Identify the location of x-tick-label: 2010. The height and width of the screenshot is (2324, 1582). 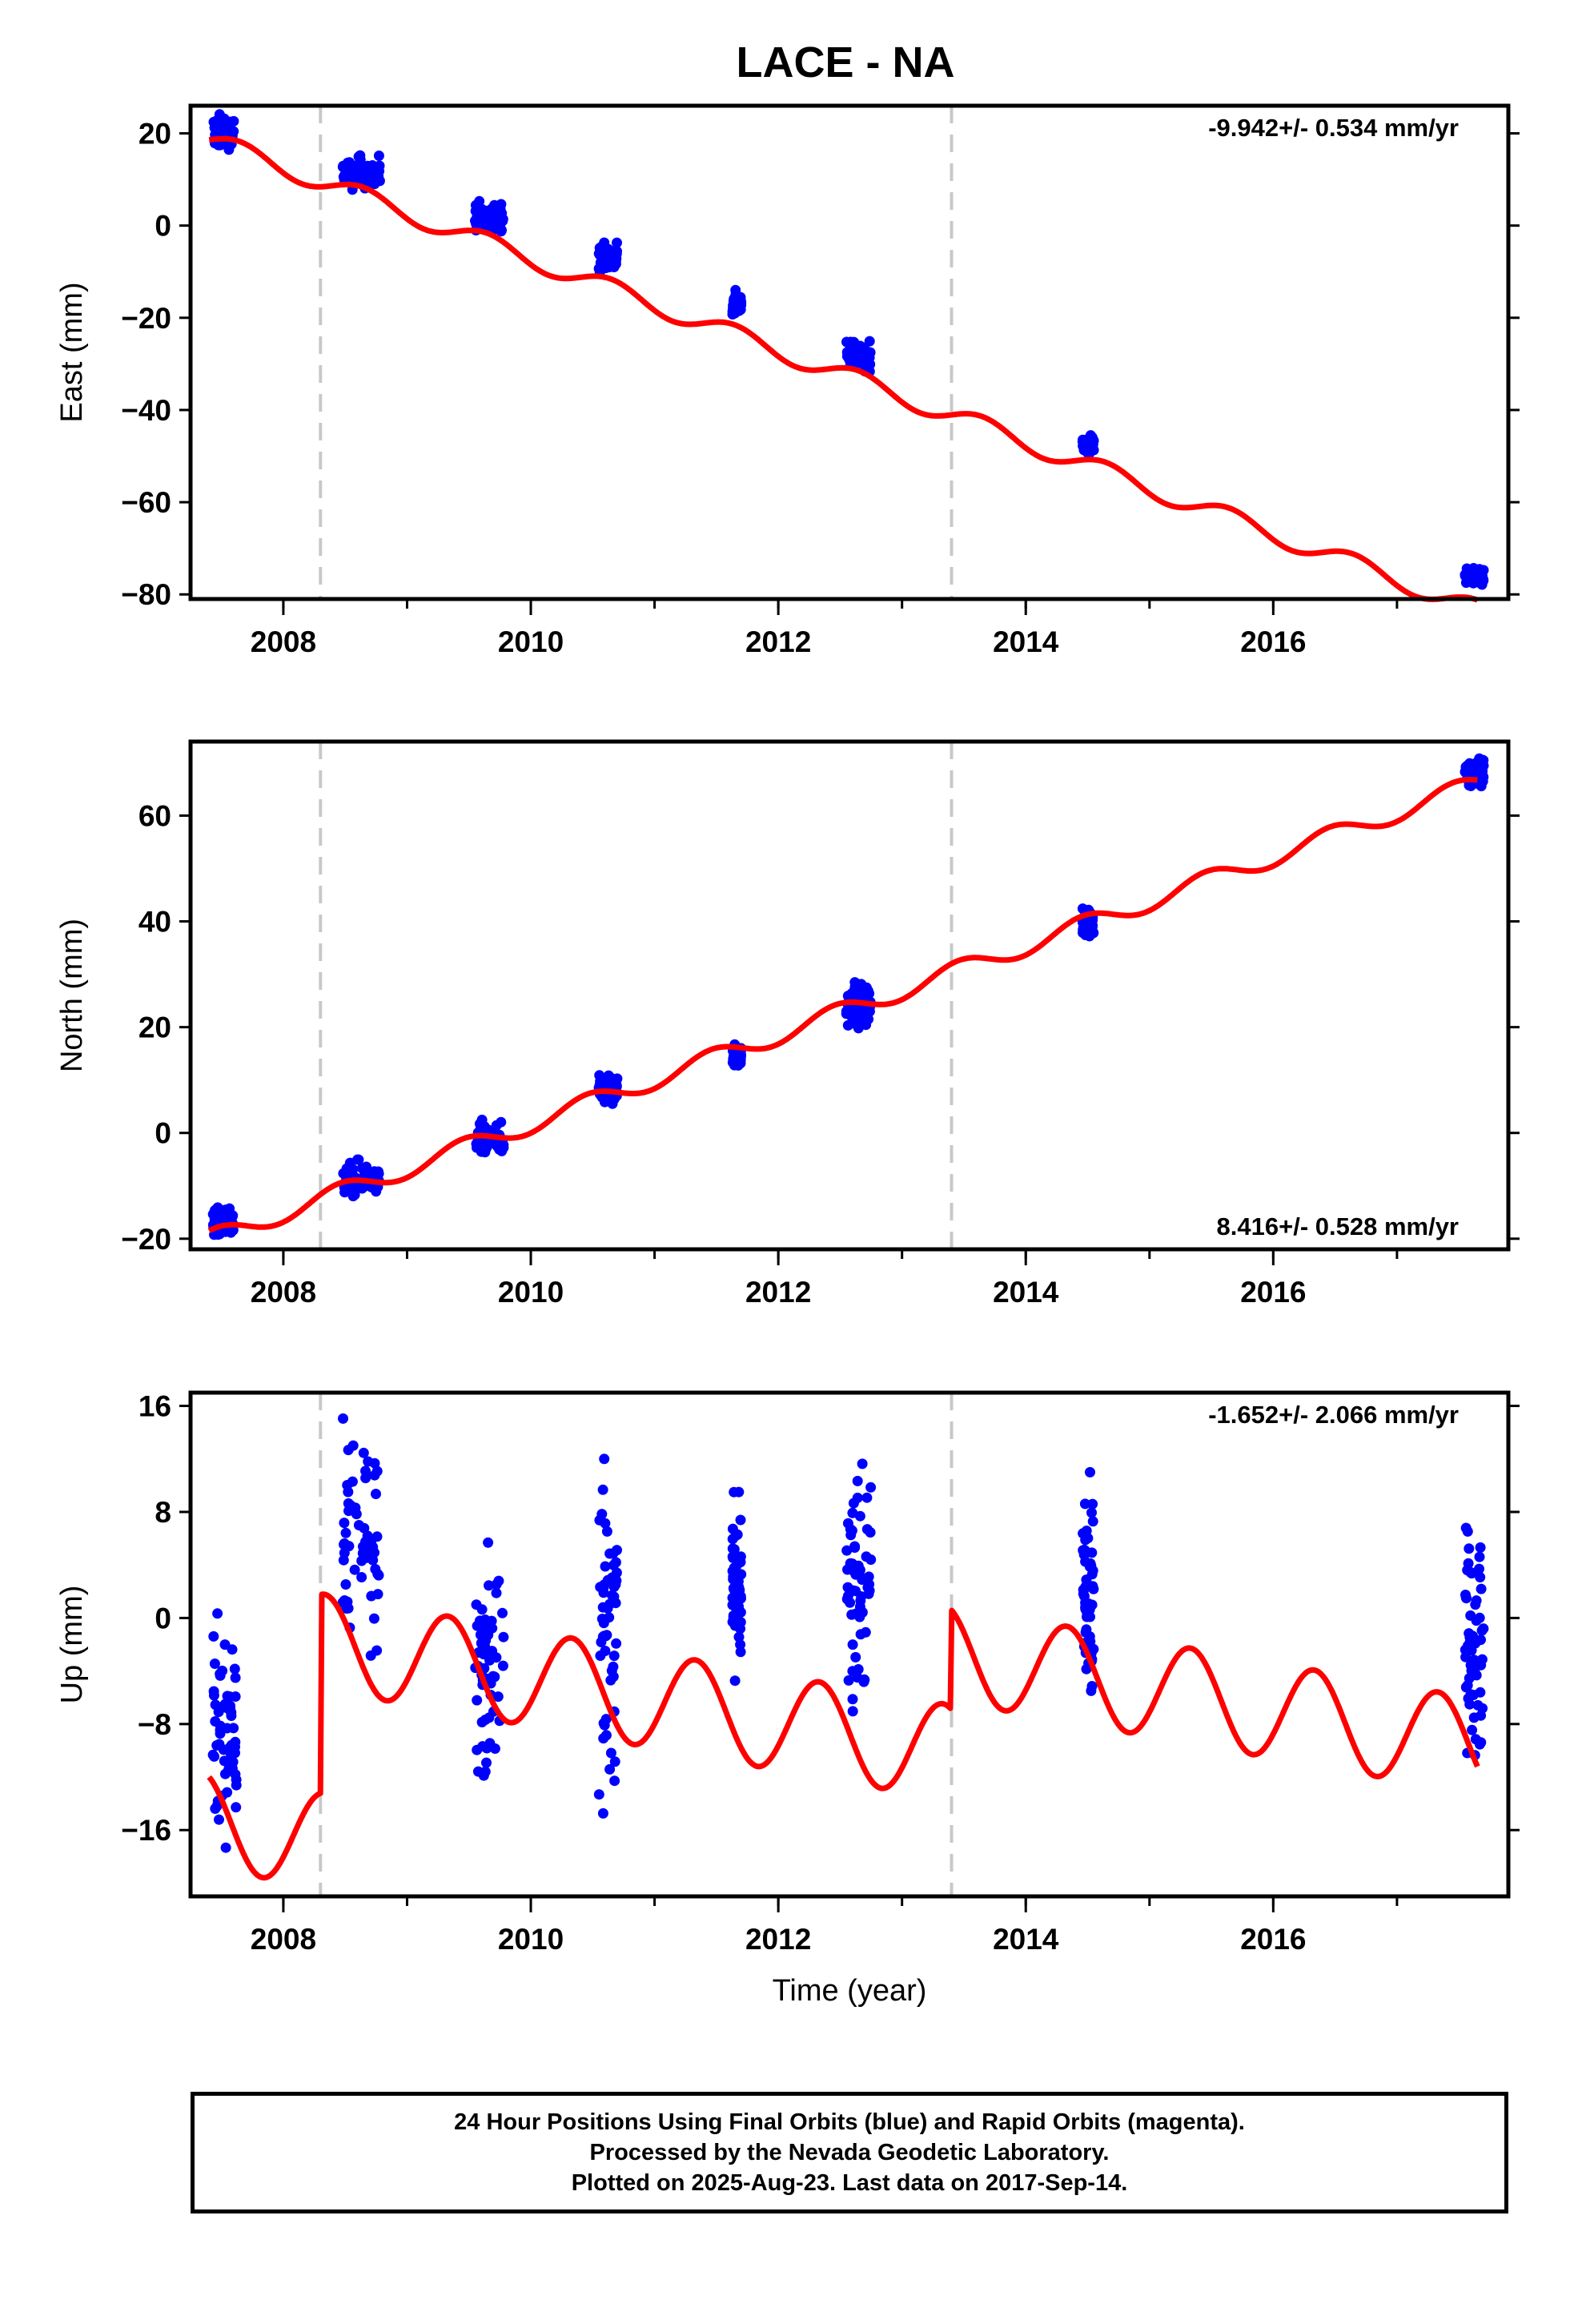
(531, 1292).